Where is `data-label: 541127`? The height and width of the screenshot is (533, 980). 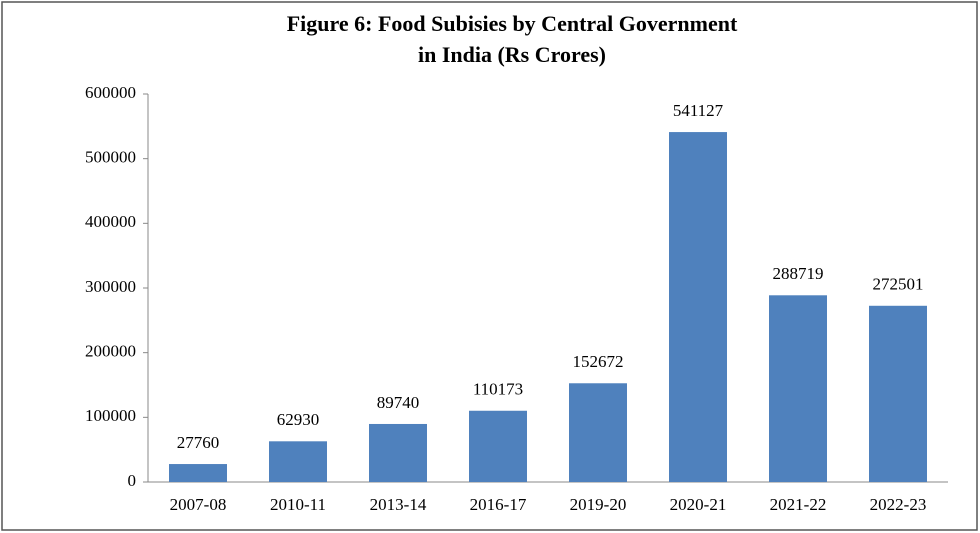
data-label: 541127 is located at coordinates (698, 110).